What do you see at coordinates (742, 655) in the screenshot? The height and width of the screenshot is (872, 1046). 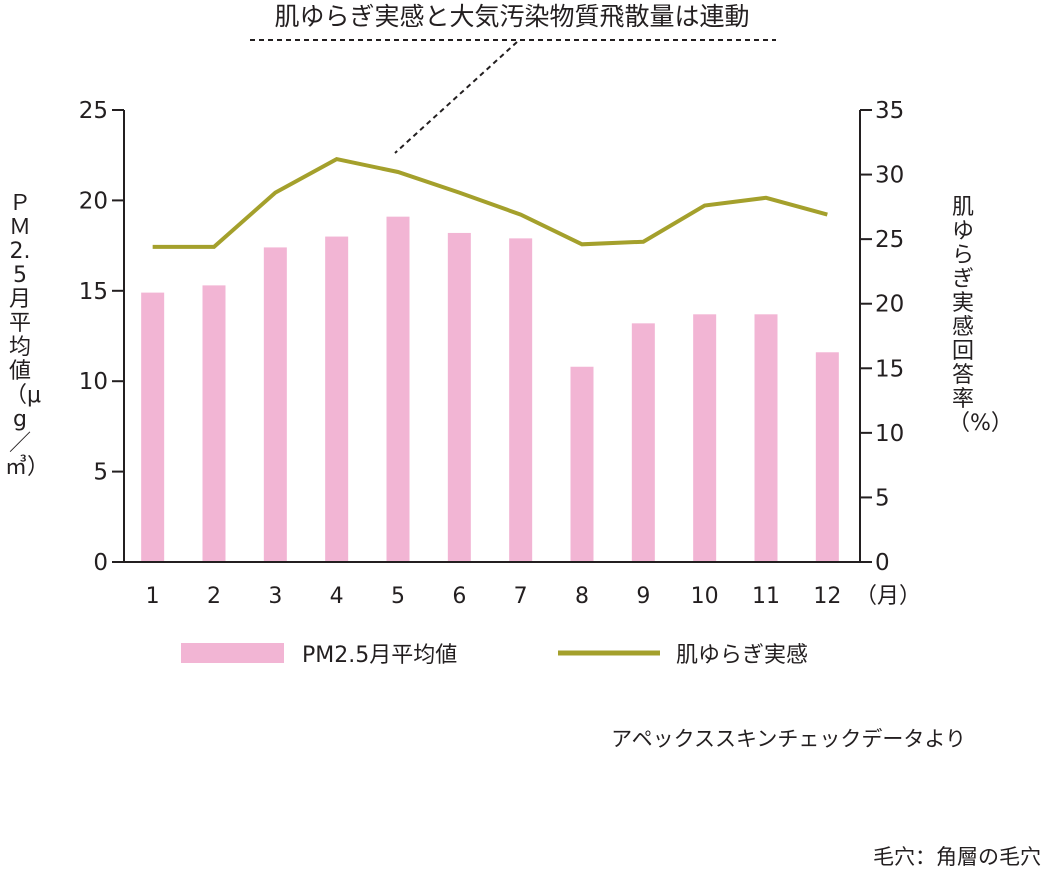 I see `legend-line-label: 肌ゆらぎ実感` at bounding box center [742, 655].